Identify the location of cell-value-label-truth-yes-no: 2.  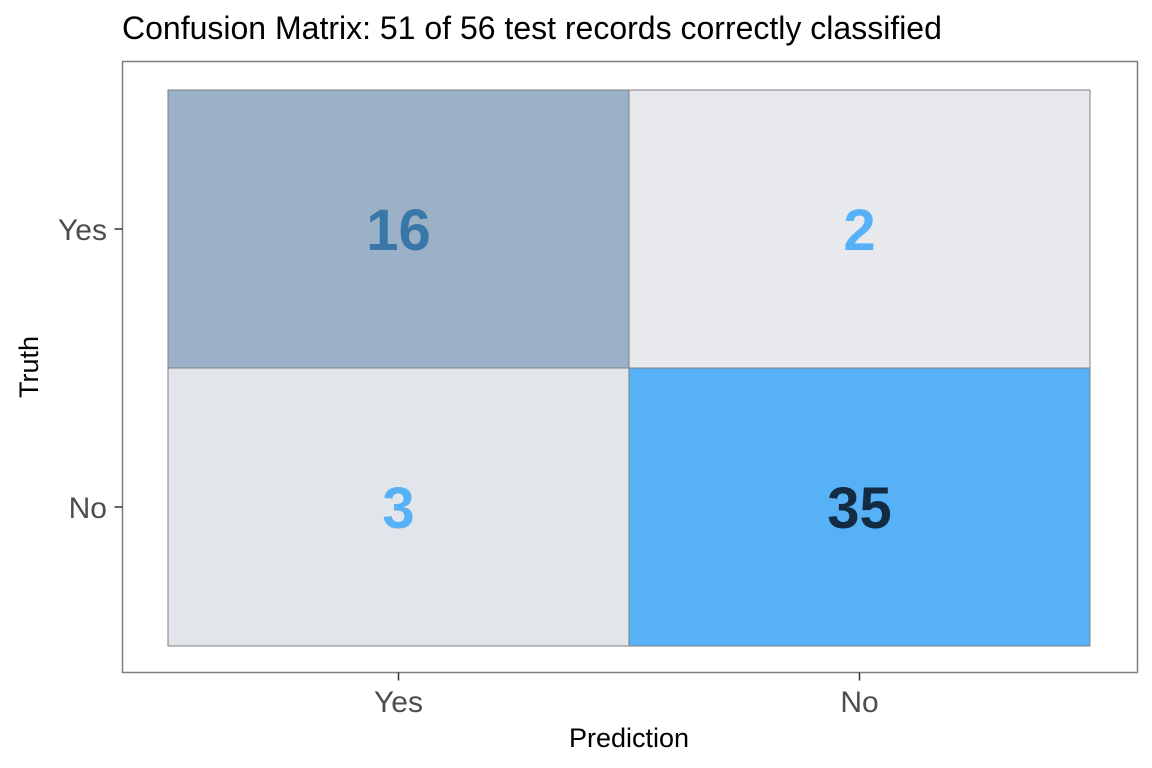
(859, 230).